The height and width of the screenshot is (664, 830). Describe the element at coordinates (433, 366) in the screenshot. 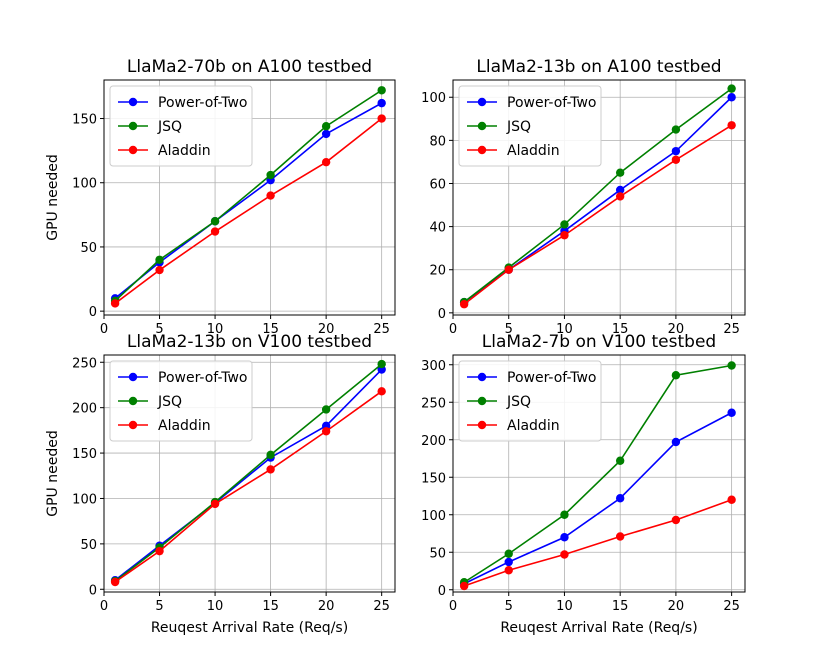

I see `y-tick-label: 300` at that location.